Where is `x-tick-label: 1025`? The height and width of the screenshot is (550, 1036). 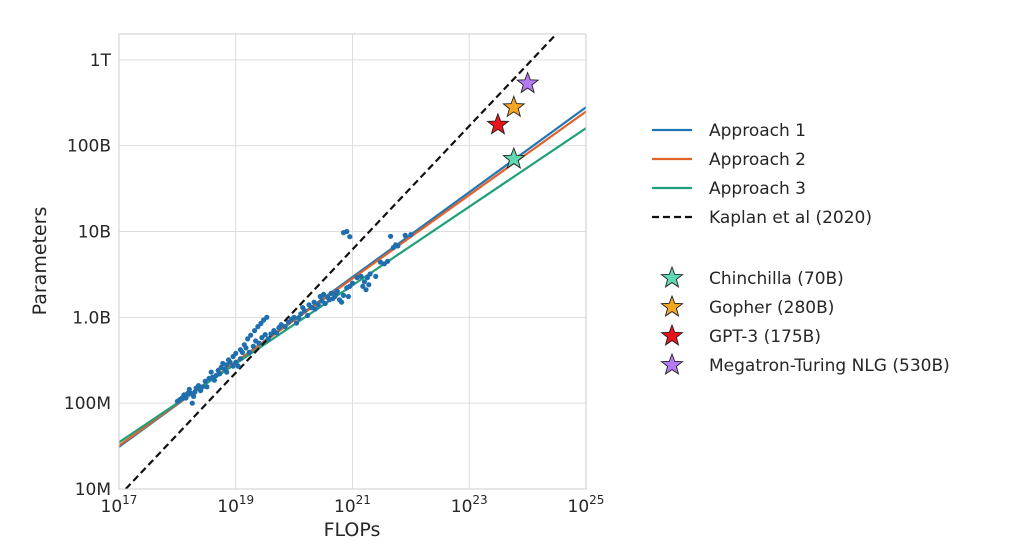
x-tick-label: 1025 is located at coordinates (586, 505).